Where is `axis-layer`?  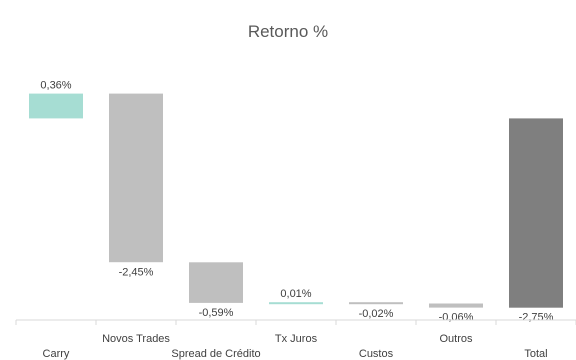 axis-layer is located at coordinates (295, 322).